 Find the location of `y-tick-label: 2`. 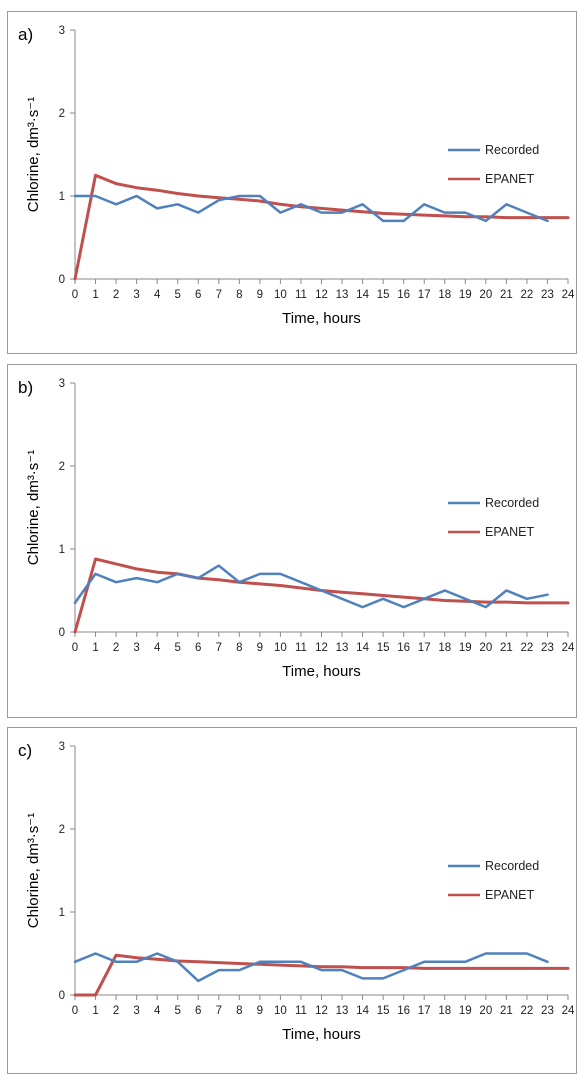

y-tick-label: 2 is located at coordinates (62, 467).